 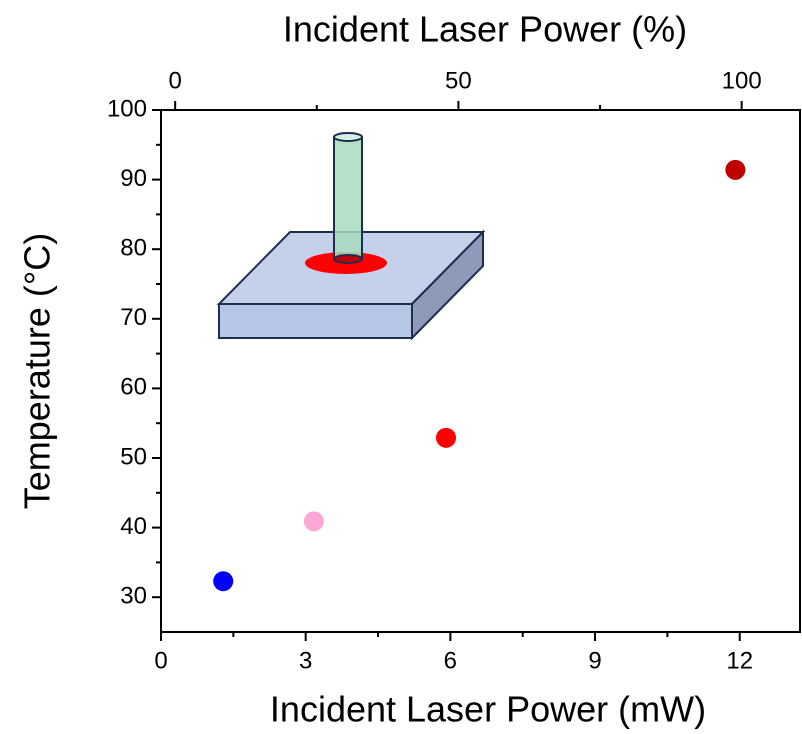 I want to click on x-tick-label: 6, so click(x=450, y=660).